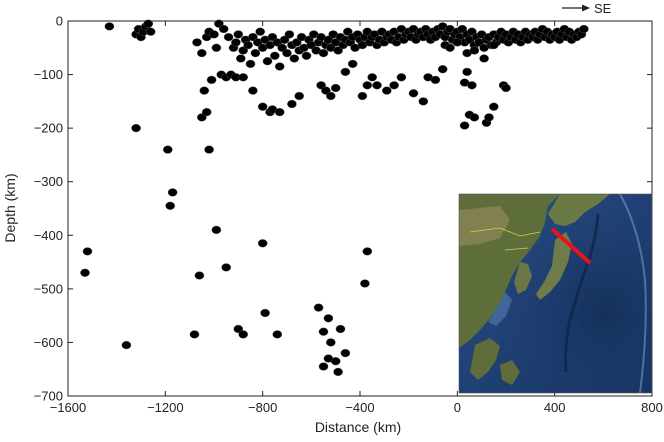 This screenshot has height=442, width=664. I want to click on x-tick-label: −400, so click(359, 407).